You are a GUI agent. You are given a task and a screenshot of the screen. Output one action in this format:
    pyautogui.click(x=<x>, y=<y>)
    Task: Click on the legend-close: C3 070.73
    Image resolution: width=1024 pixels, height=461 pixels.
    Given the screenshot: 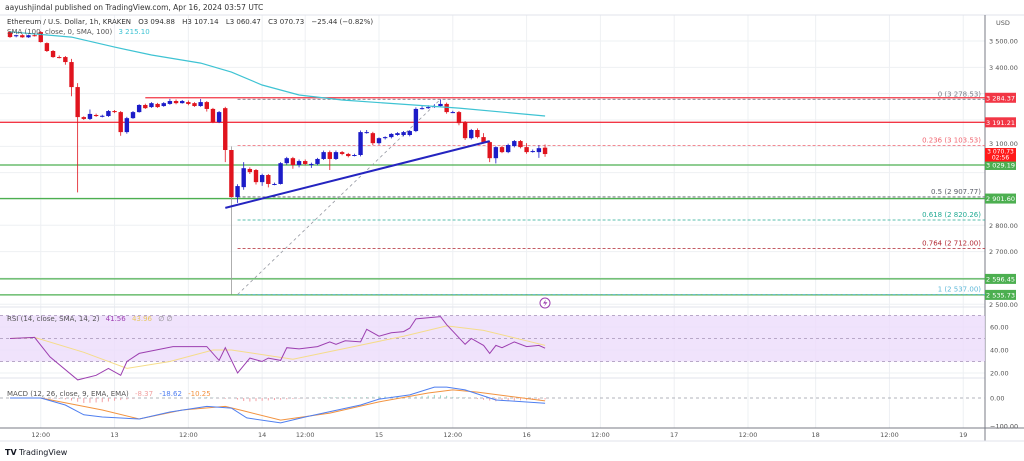 What is the action you would take?
    pyautogui.click(x=286, y=22)
    